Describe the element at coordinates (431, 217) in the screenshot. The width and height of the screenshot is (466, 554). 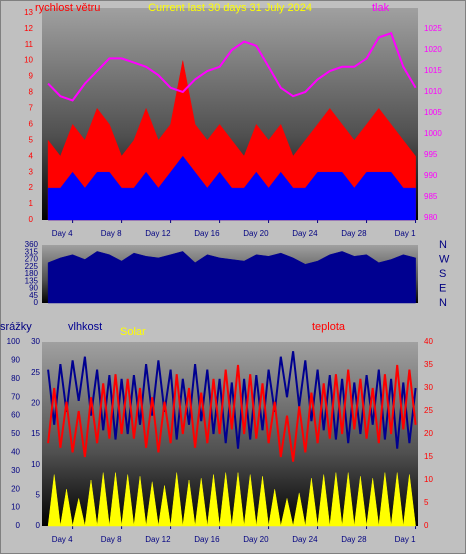
I see `y2-tick-label: 980` at that location.